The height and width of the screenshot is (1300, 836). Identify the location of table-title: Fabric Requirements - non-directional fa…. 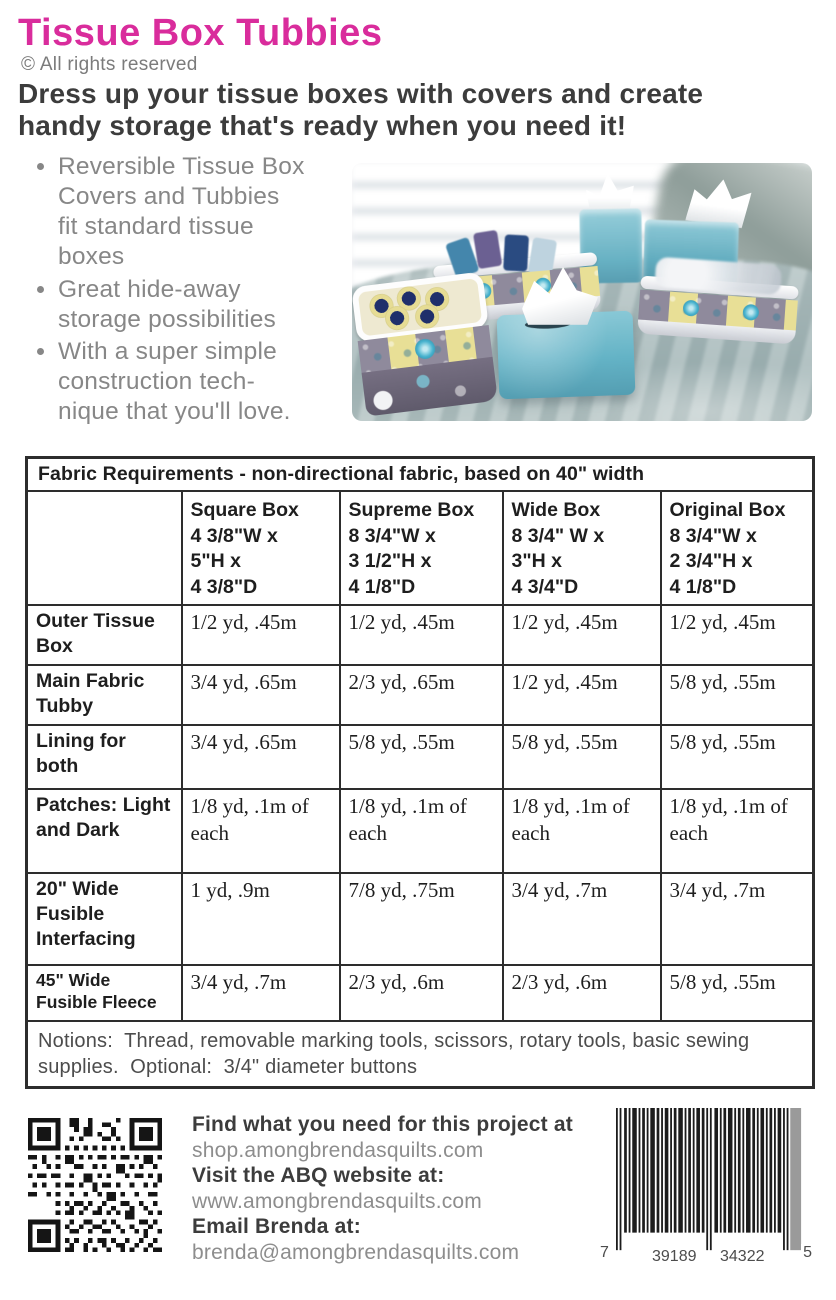
(420, 474).